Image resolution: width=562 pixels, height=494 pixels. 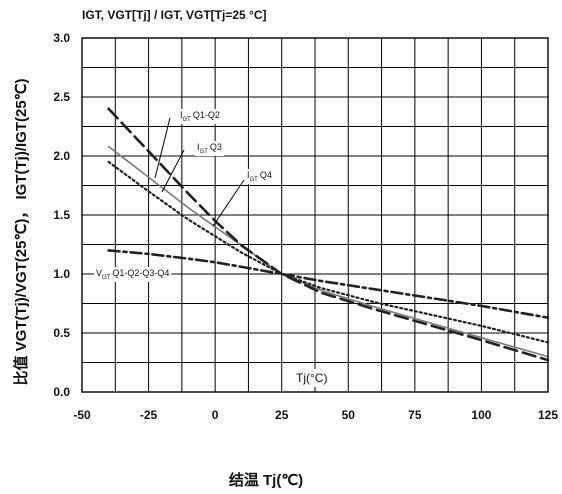 I want to click on annotation-label: IGT Q4, so click(x=259, y=176).